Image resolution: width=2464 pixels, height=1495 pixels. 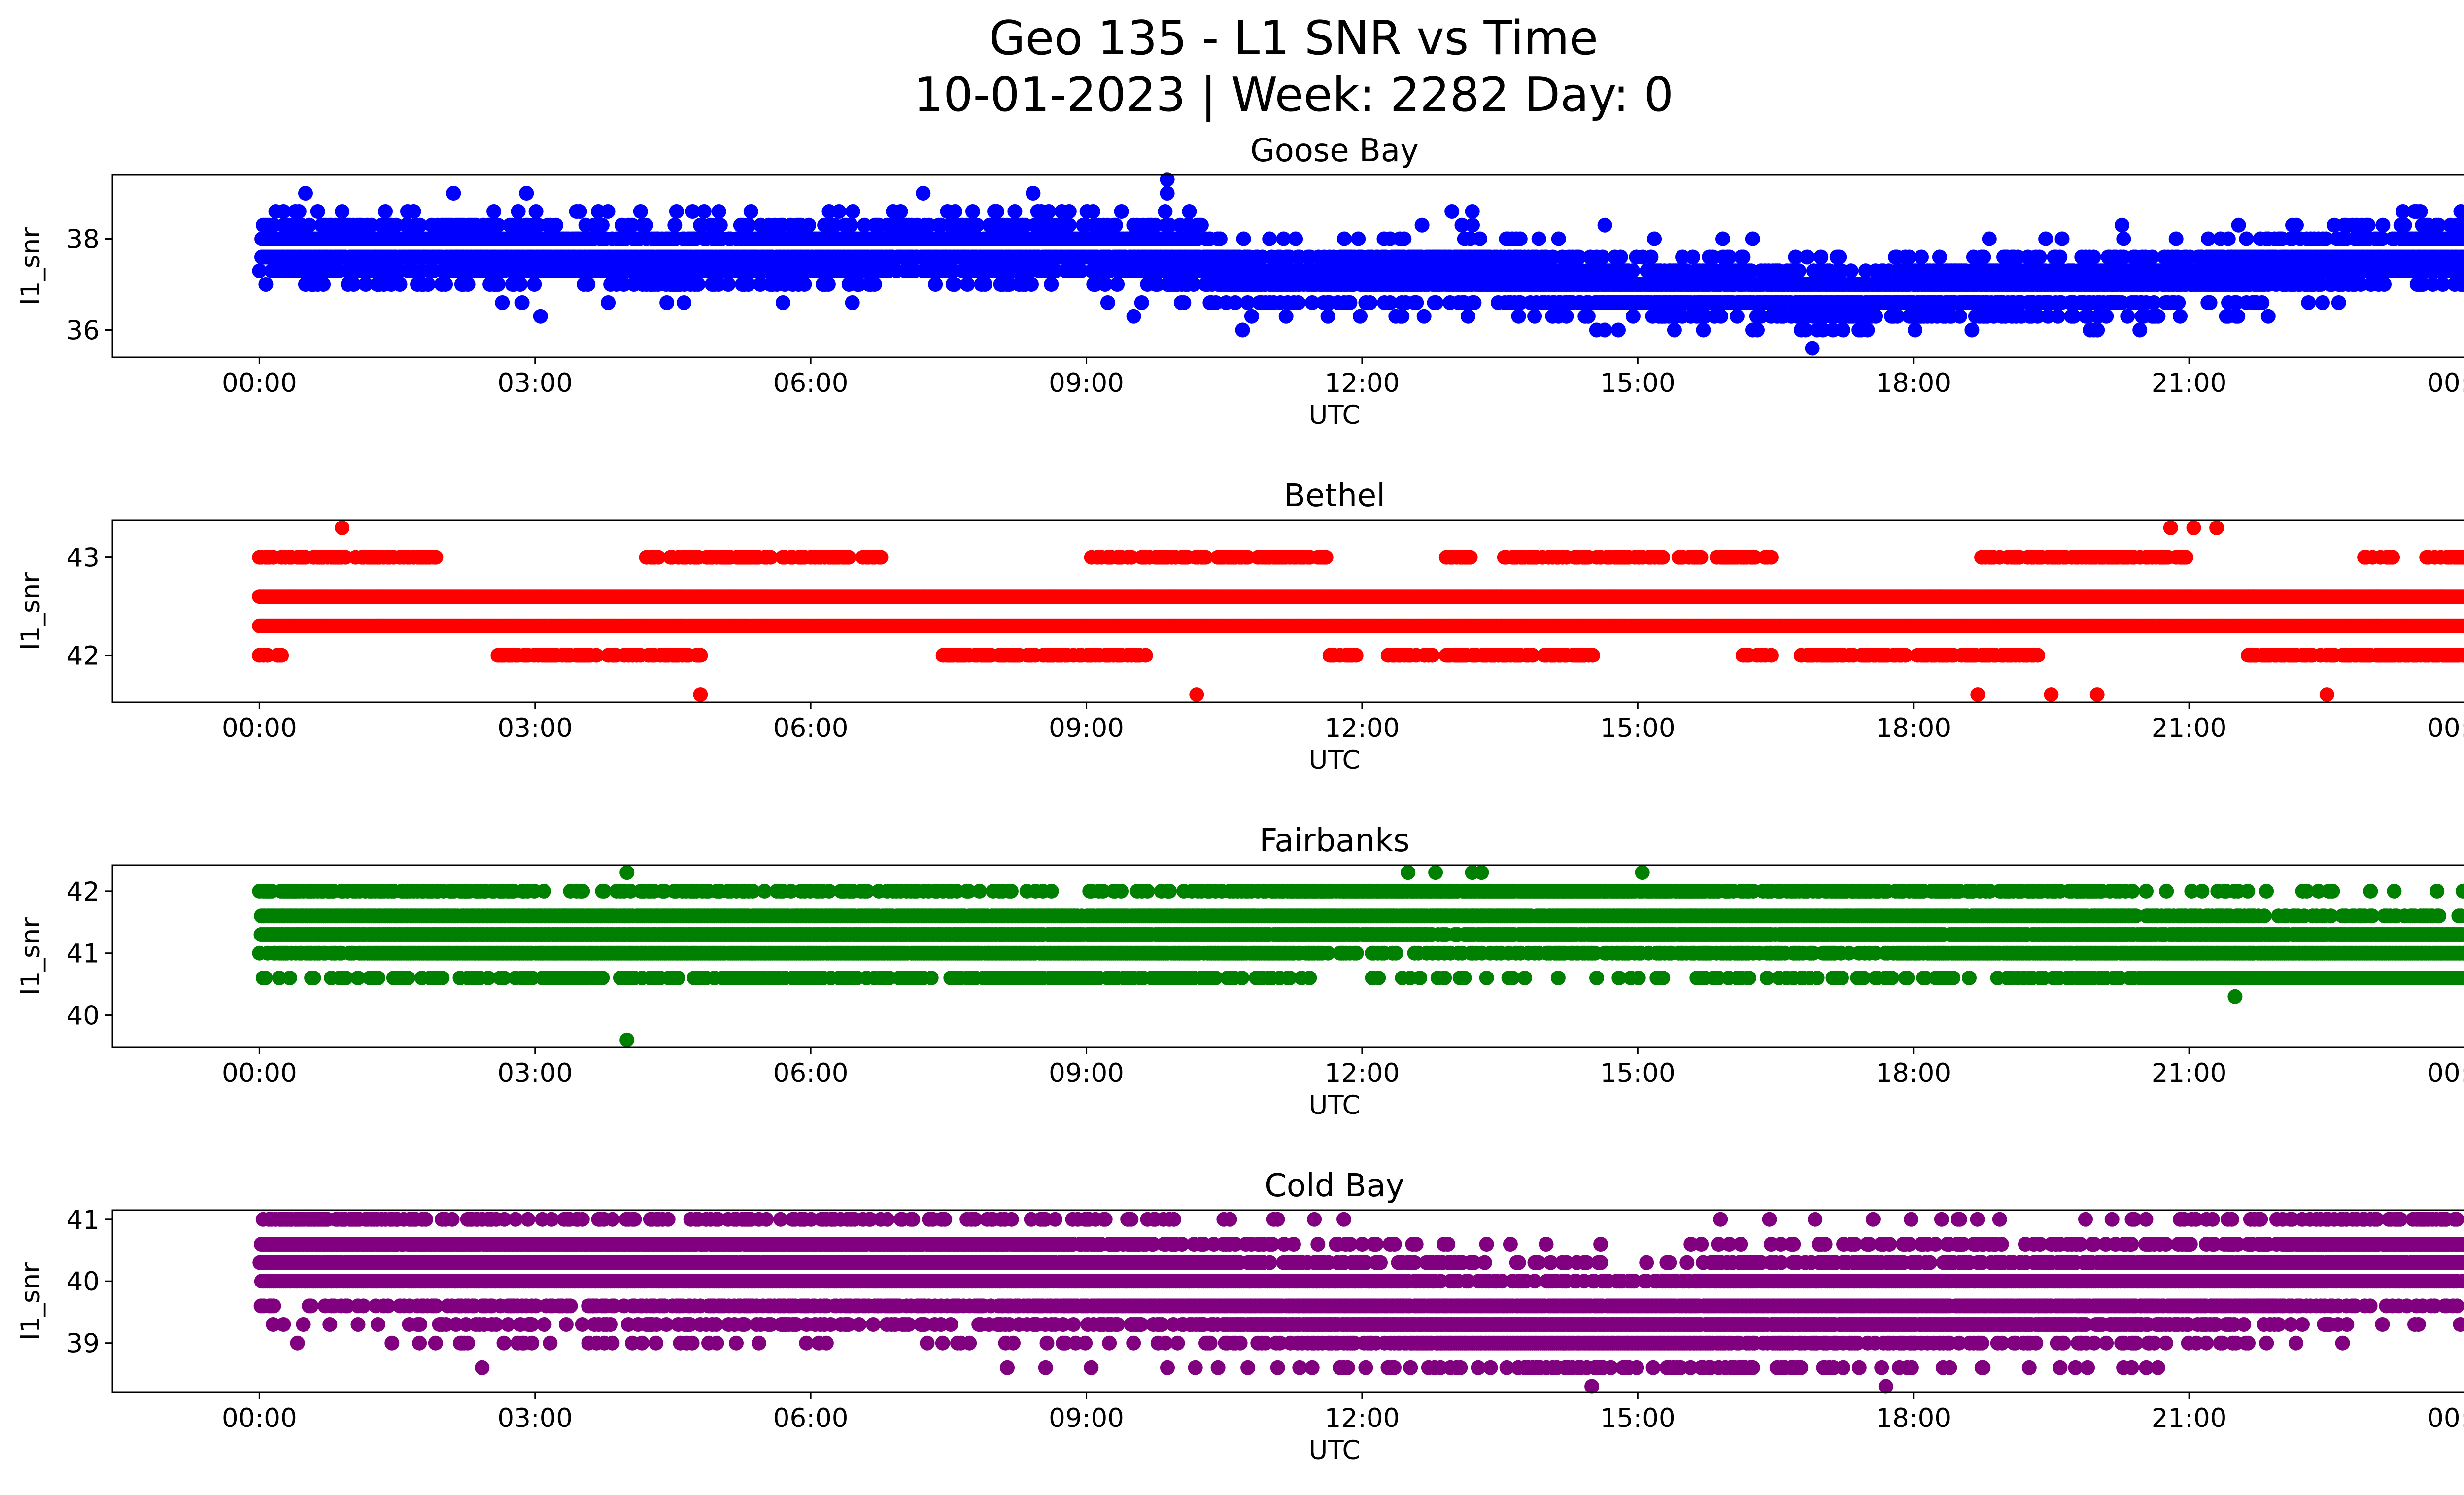 What do you see at coordinates (83, 240) in the screenshot?
I see `y-tick-label: 38` at bounding box center [83, 240].